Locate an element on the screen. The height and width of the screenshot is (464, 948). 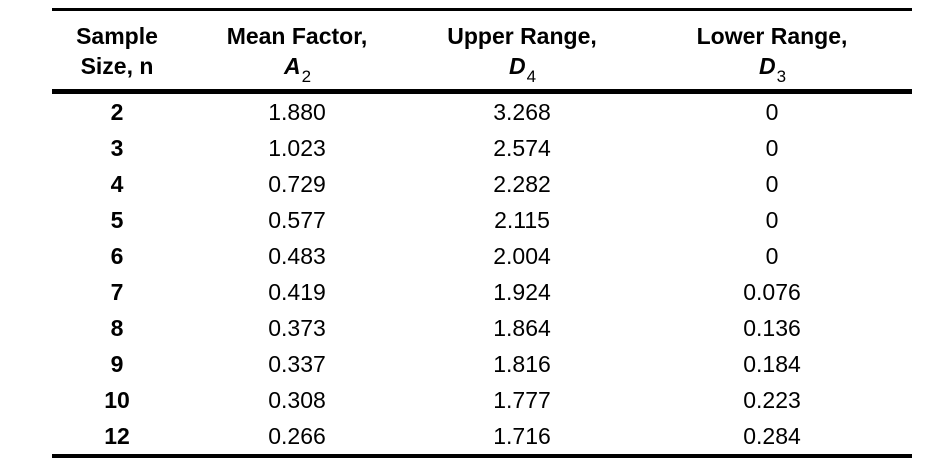
cell-d4: 2.282 is located at coordinates (522, 183).